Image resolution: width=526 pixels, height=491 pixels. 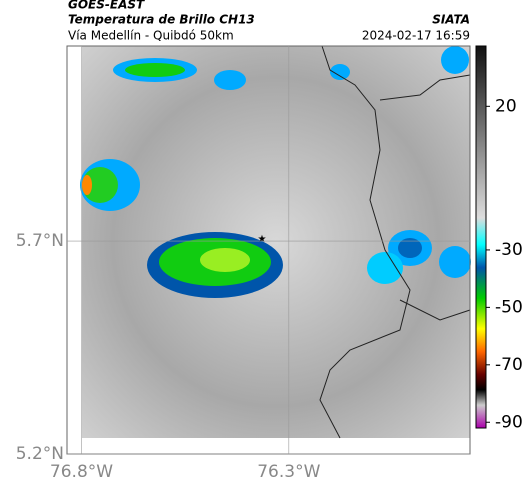 I want to click on colorbar-tick-label: -50, so click(x=509, y=307).